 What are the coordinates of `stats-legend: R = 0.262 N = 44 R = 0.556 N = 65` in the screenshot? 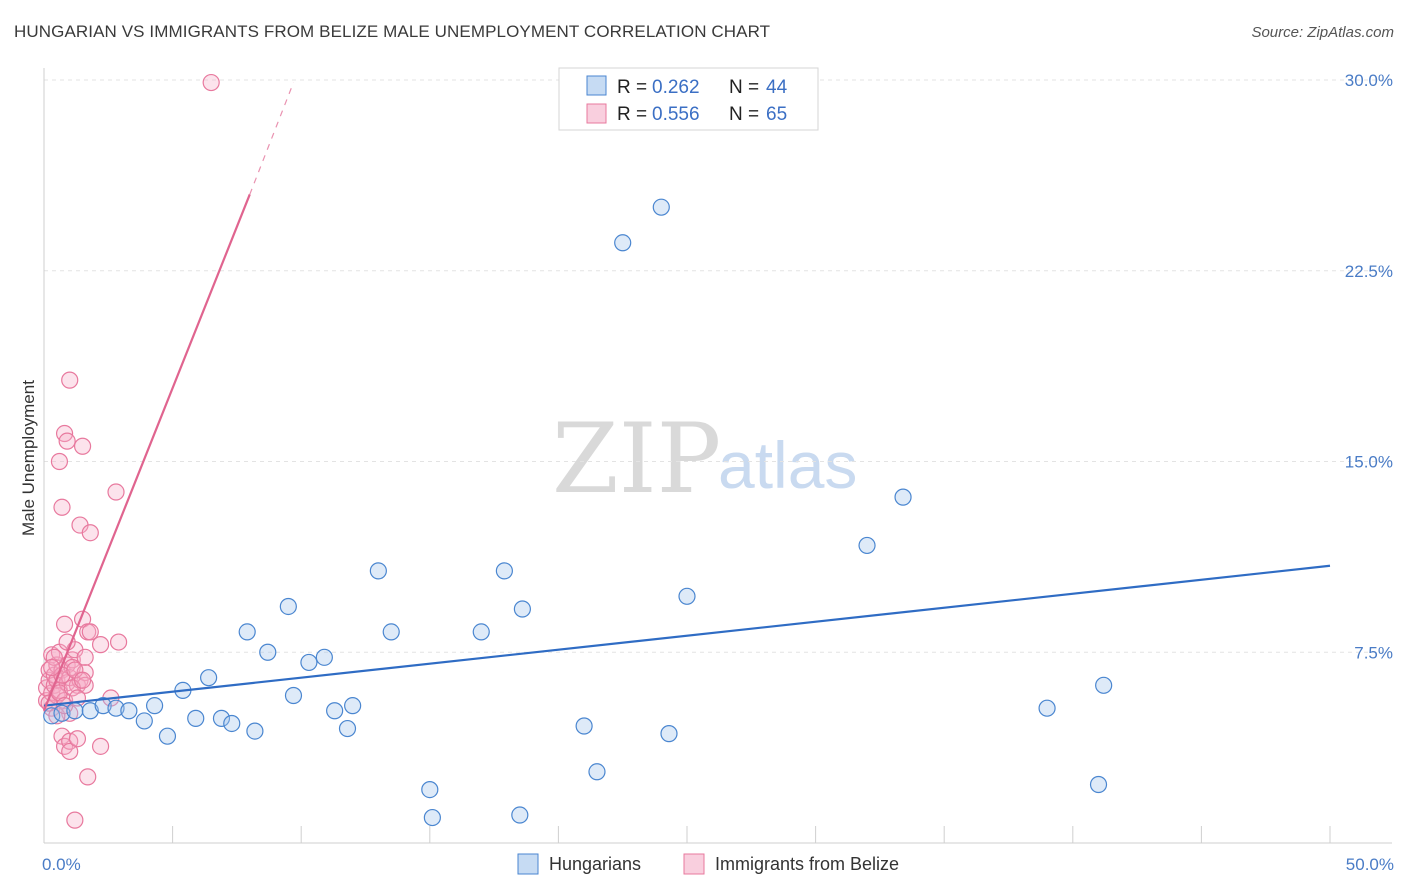 It's located at (688, 99).